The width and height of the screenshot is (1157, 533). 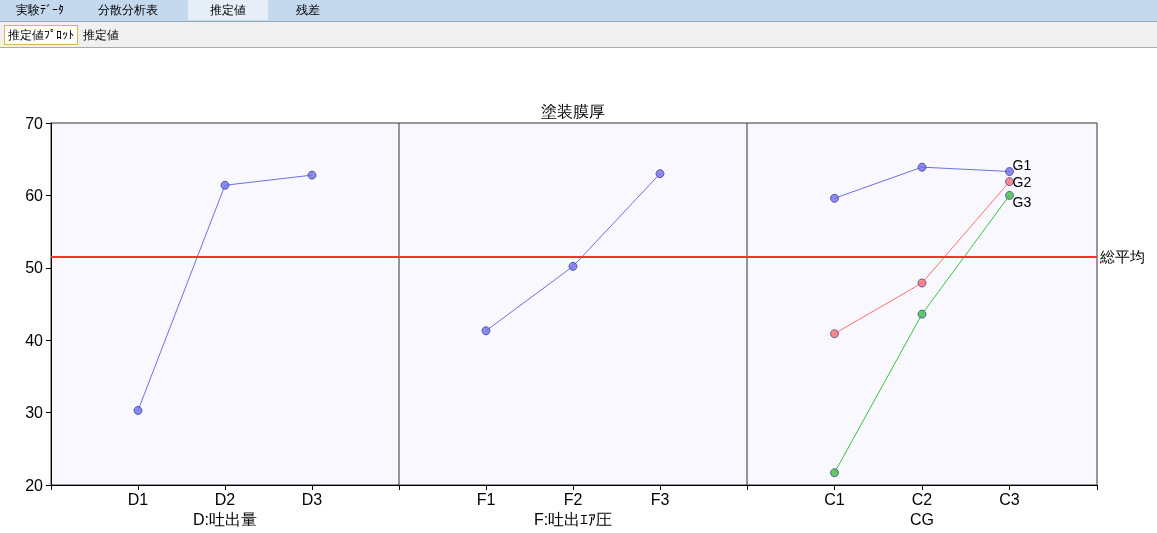 I want to click on x-tick-label: D2, so click(x=225, y=499).